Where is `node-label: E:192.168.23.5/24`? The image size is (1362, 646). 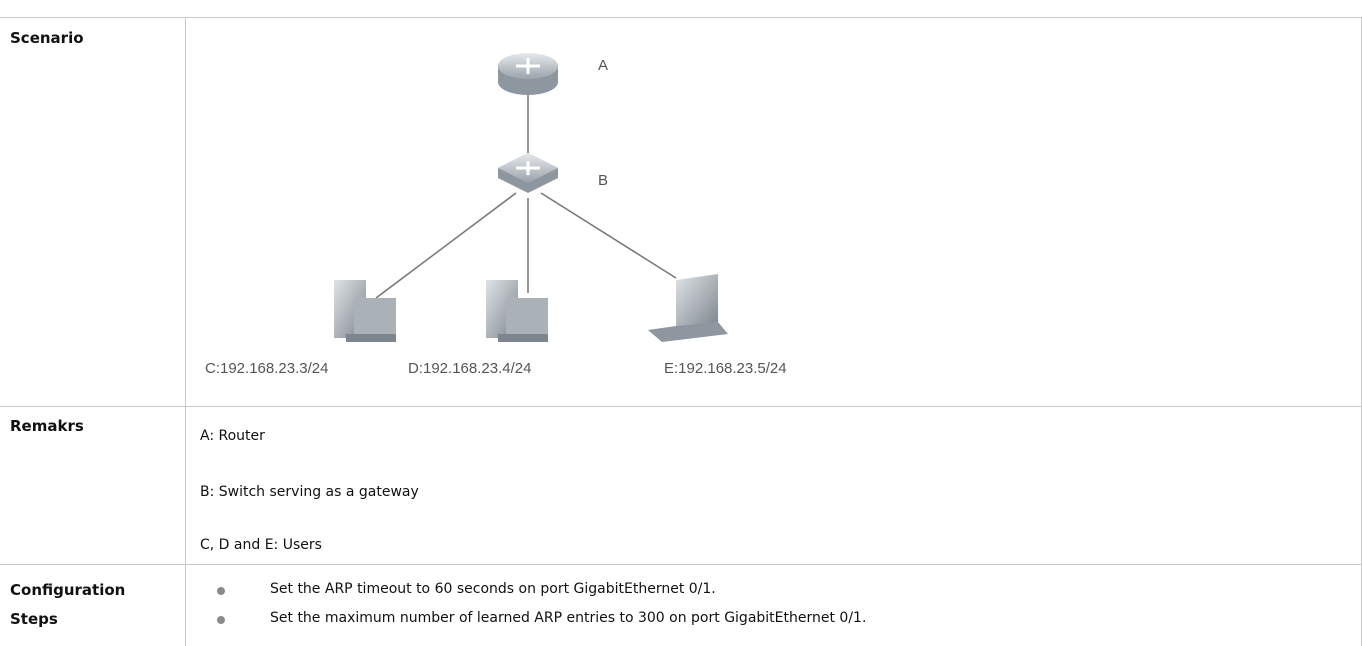
node-label: E:192.168.23.5/24 is located at coordinates (725, 368).